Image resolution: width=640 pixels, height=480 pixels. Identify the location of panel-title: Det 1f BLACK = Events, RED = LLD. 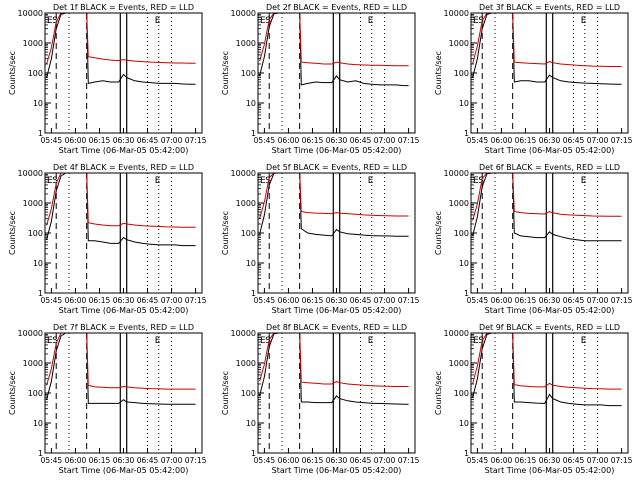
(123, 7).